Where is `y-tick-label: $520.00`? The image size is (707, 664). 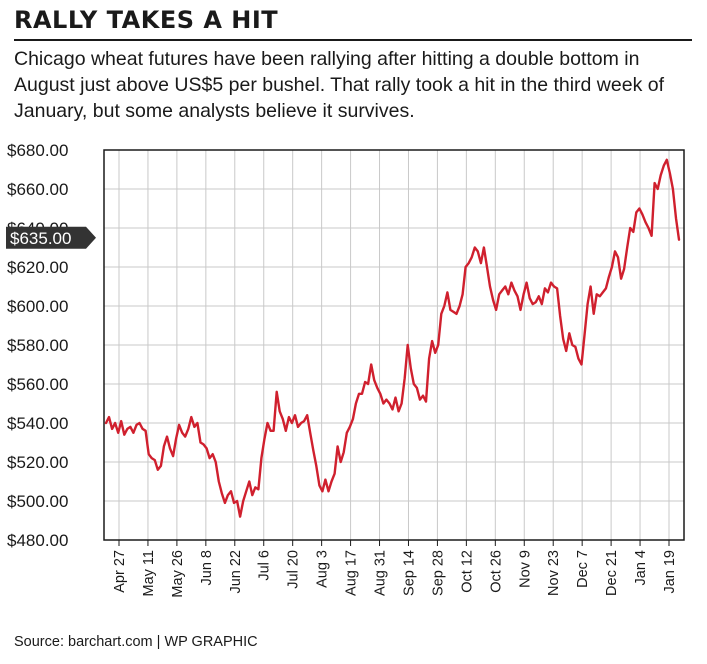
y-tick-label: $520.00 is located at coordinates (37, 462).